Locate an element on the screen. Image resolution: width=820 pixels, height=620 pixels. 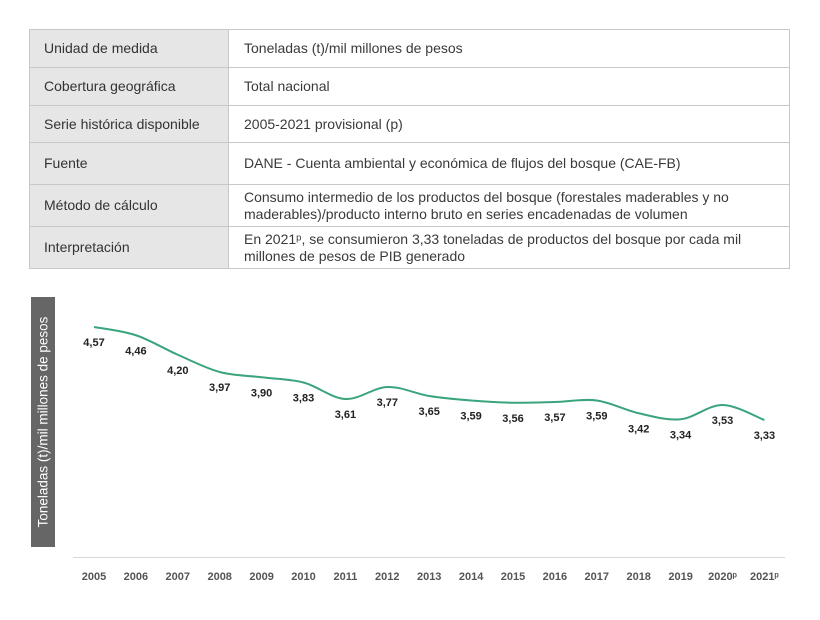
row-label-serie: Serie histórica disponible is located at coordinates (129, 124).